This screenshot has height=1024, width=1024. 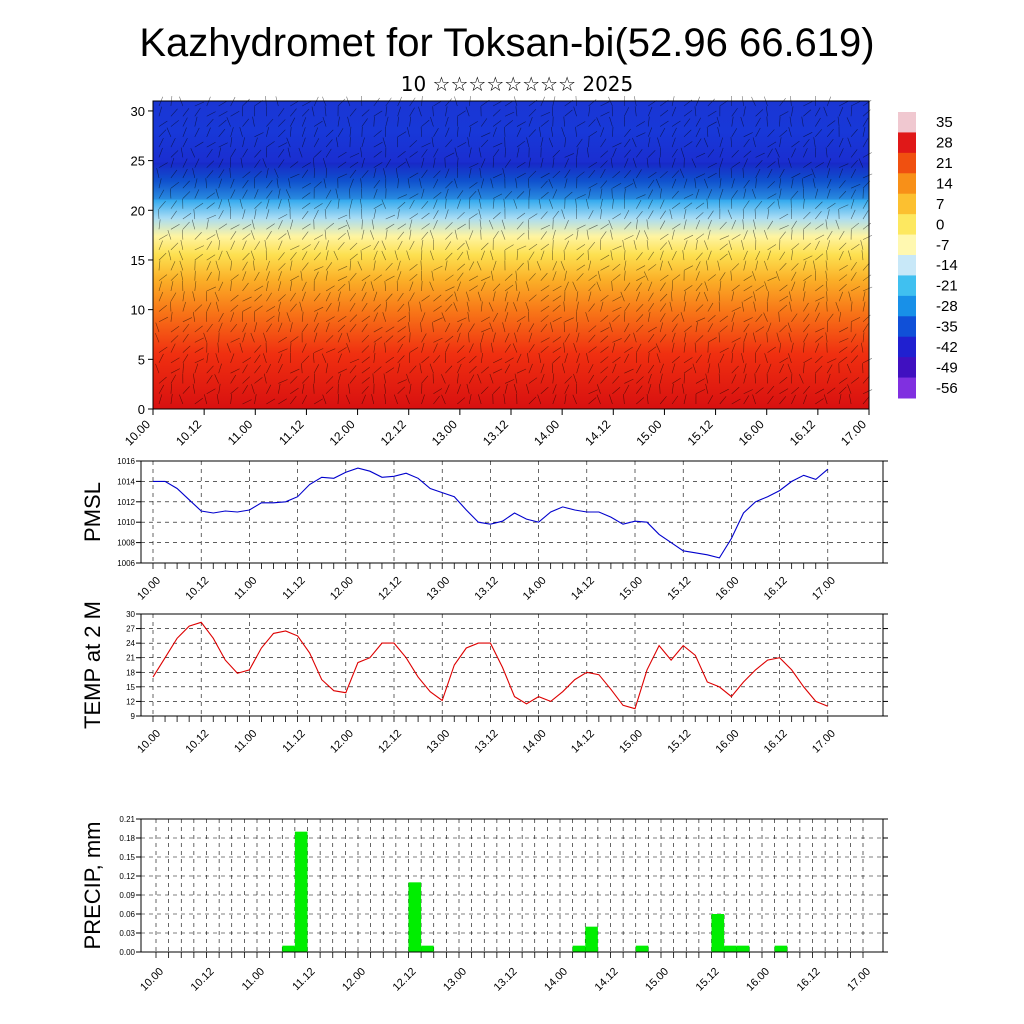 What do you see at coordinates (130, 629) in the screenshot?
I see `y-tick-label: 27` at bounding box center [130, 629].